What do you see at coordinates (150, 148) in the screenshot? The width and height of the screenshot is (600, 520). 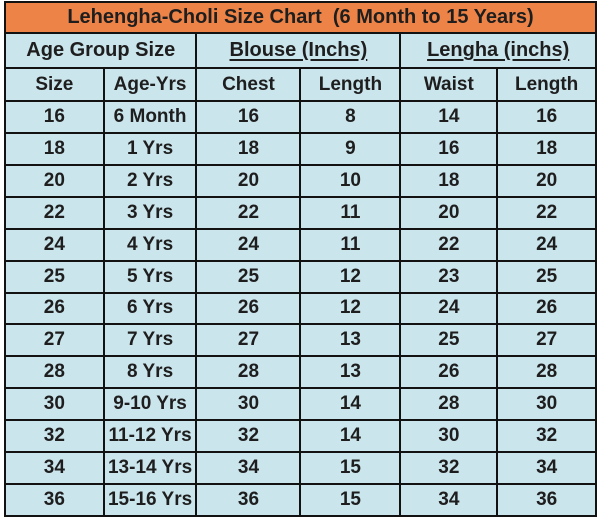 I see `table-cell: 1 Yrs` at bounding box center [150, 148].